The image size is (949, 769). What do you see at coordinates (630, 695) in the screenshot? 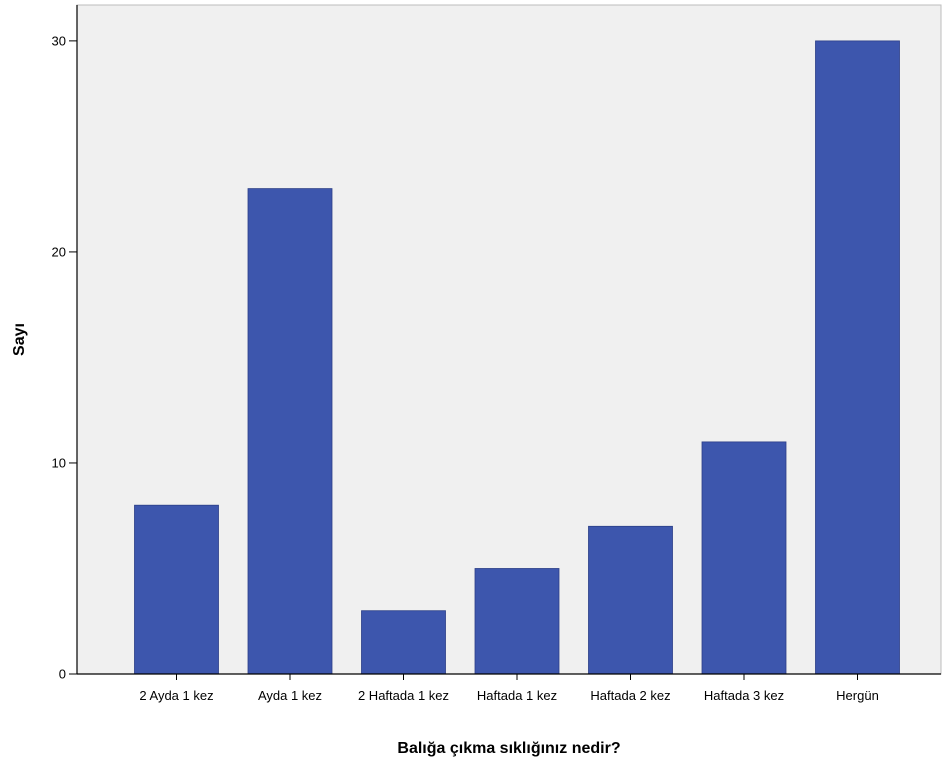
I see `x-tick-label-5: Haftada 2 kez` at bounding box center [630, 695].